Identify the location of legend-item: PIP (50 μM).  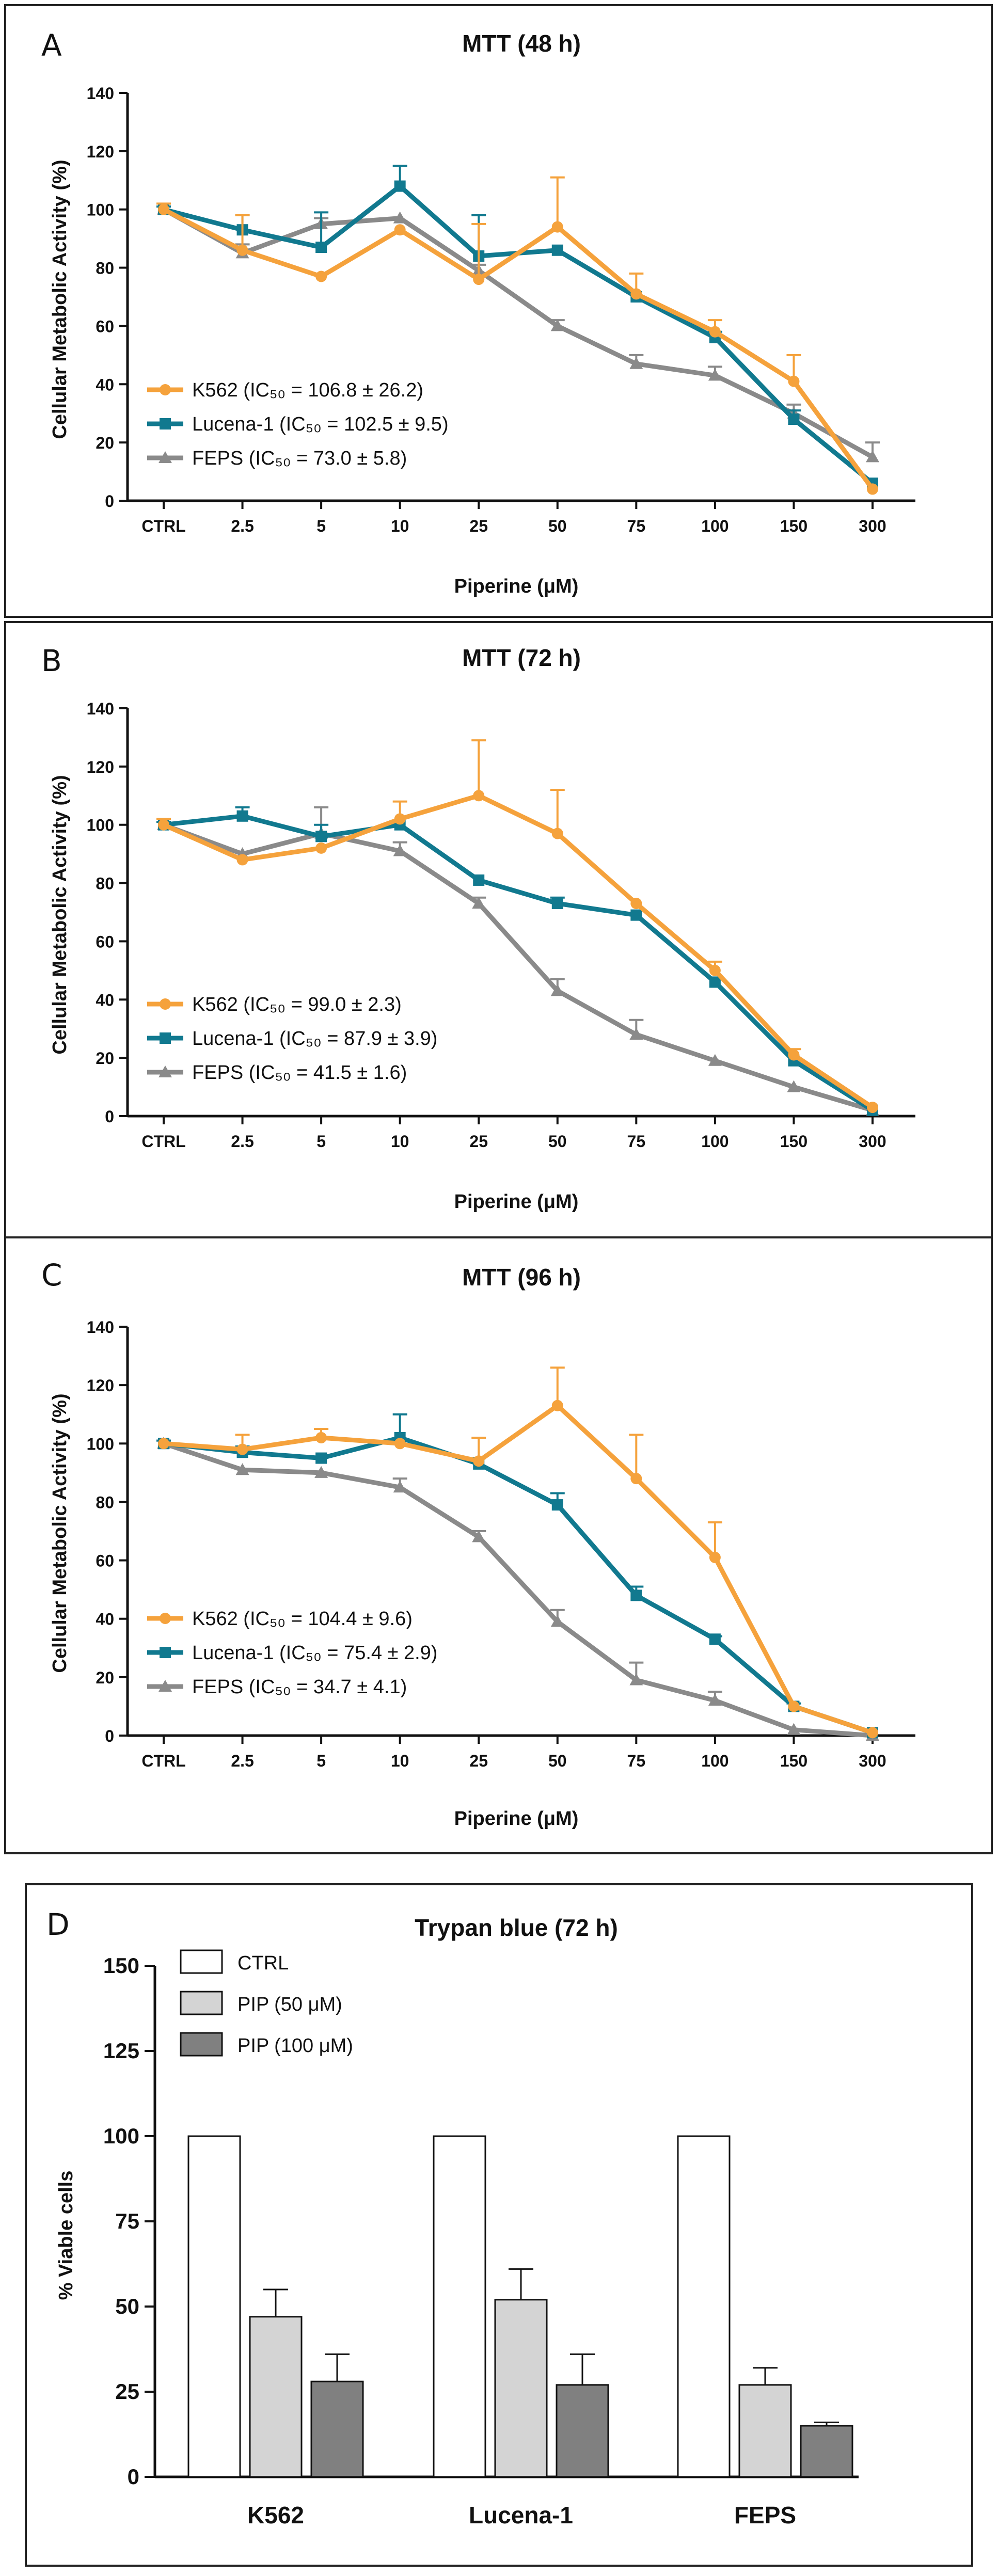
(261, 2003).